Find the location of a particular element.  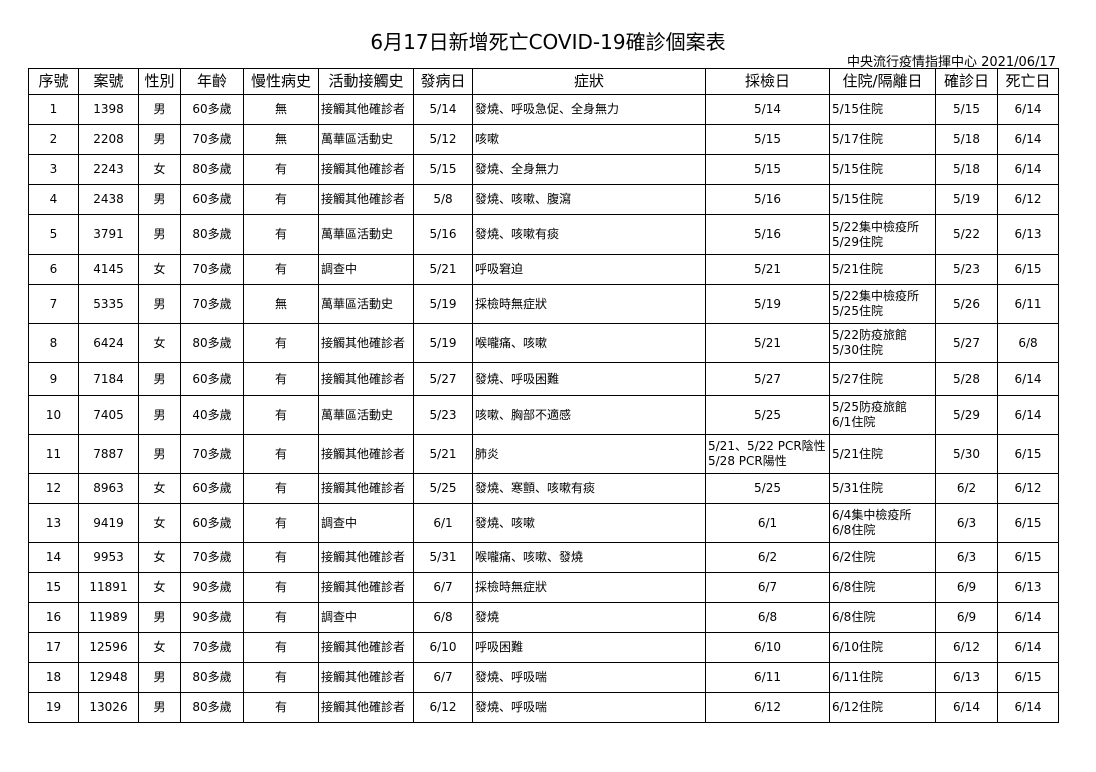

cell-onset-date: 5/21 is located at coordinates (443, 269).